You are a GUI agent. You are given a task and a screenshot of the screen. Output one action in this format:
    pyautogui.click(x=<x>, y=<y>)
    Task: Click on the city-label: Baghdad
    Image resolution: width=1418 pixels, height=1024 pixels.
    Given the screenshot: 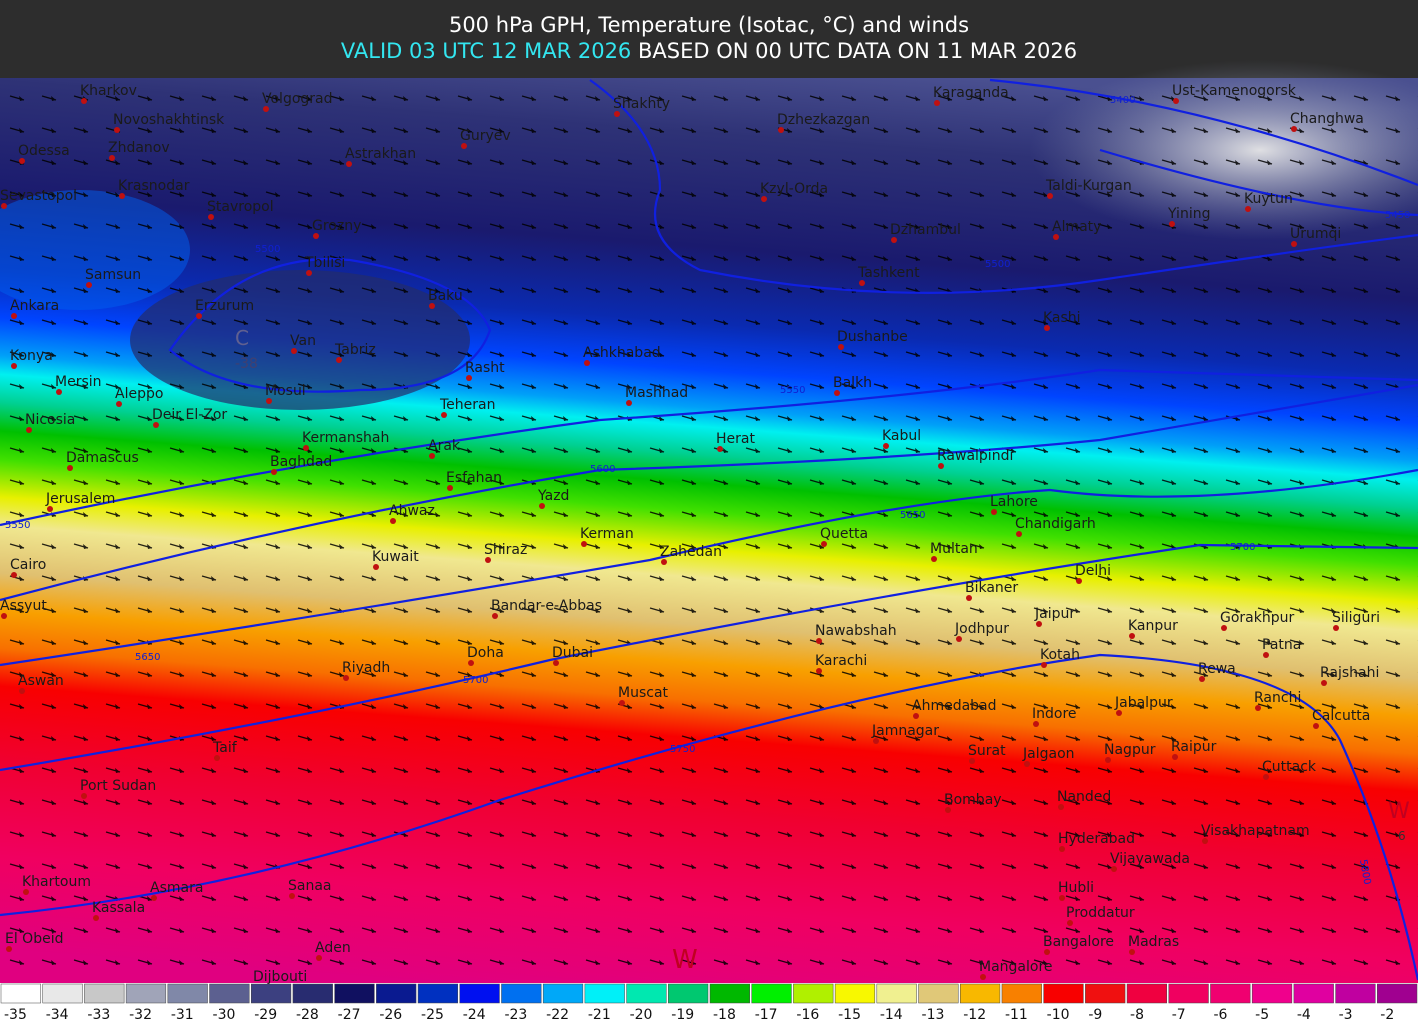 What is the action you would take?
    pyautogui.click(x=301, y=462)
    